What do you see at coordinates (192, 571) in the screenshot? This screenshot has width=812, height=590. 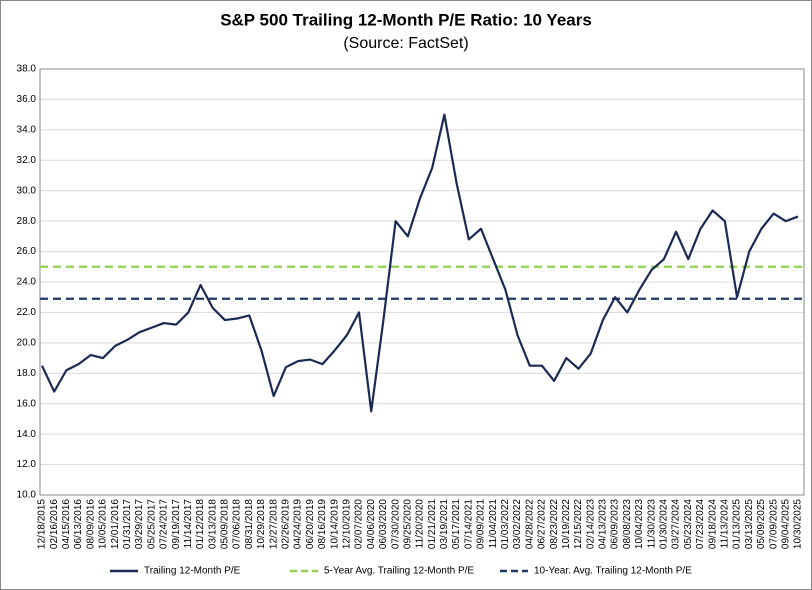 I see `legend-label: Trailing 12-Month P/E` at bounding box center [192, 571].